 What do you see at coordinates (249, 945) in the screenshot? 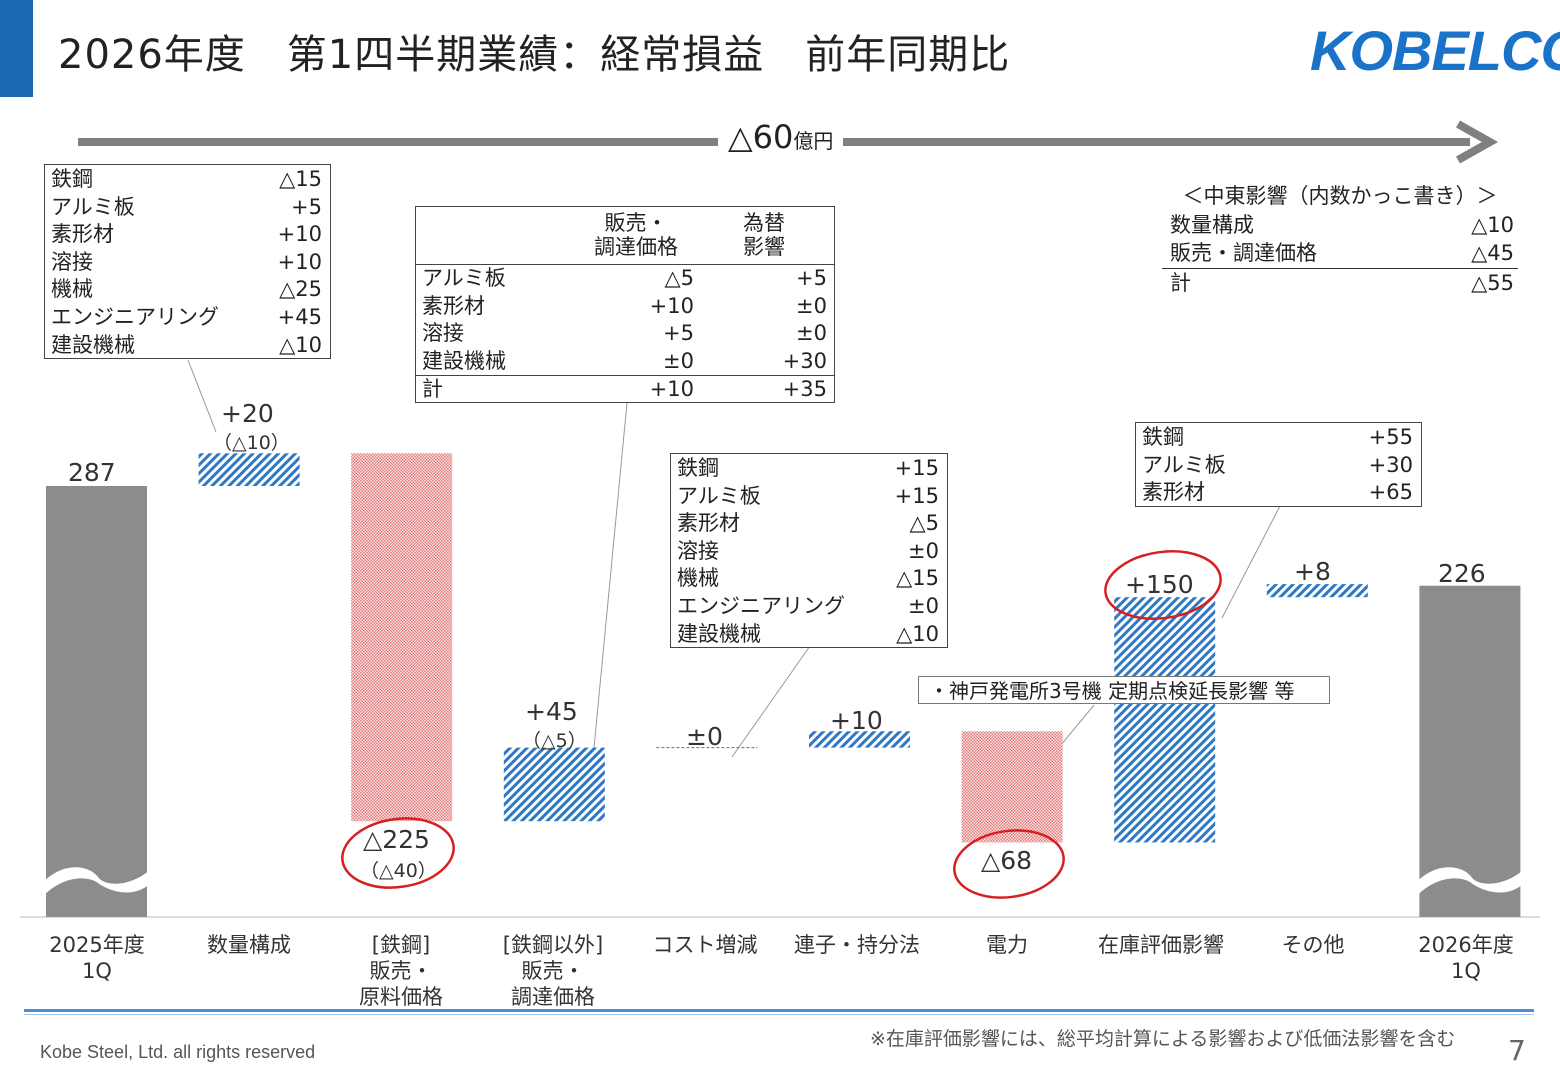
I see `category-volume: 数量構成` at bounding box center [249, 945].